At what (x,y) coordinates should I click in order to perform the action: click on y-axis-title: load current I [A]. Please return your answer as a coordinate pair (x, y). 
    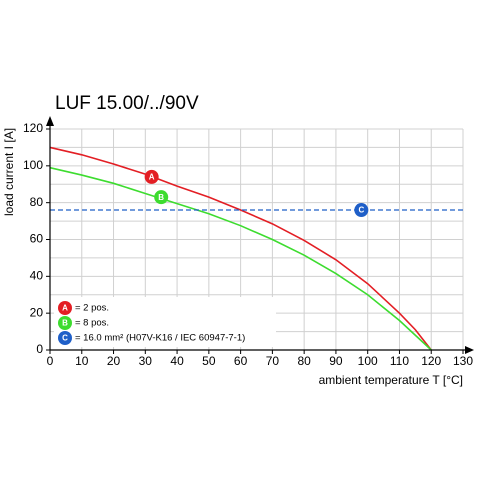
    Looking at the image, I should click on (9, 172).